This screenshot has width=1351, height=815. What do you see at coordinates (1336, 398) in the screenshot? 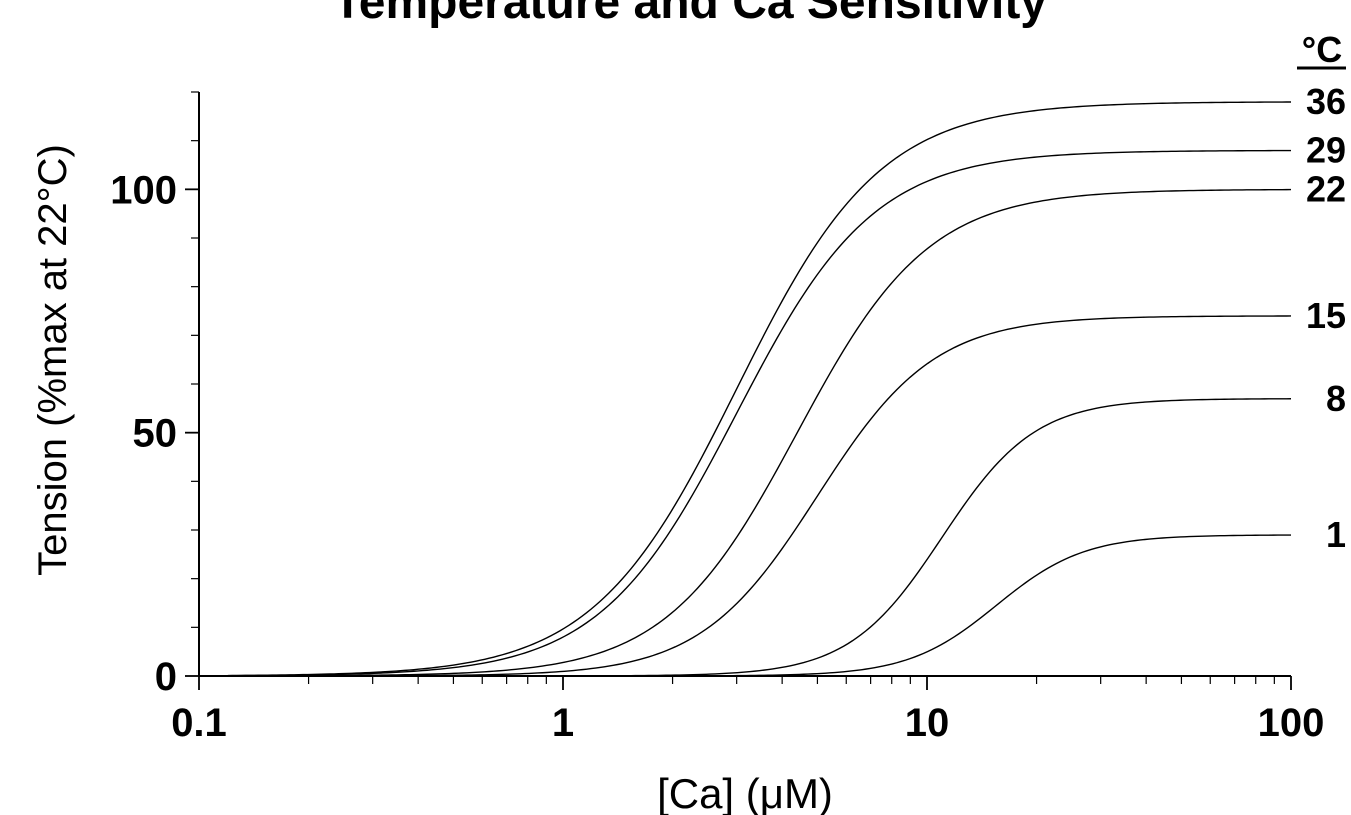
I see `series-label-8: 8` at bounding box center [1336, 398].